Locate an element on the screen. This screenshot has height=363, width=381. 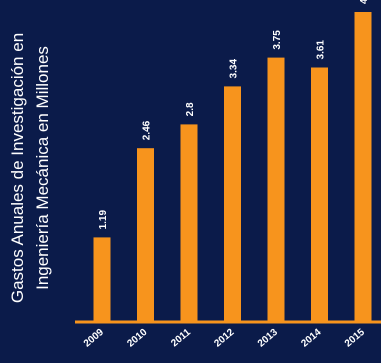
data-label-2009: 1.19 is located at coordinates (103, 220).